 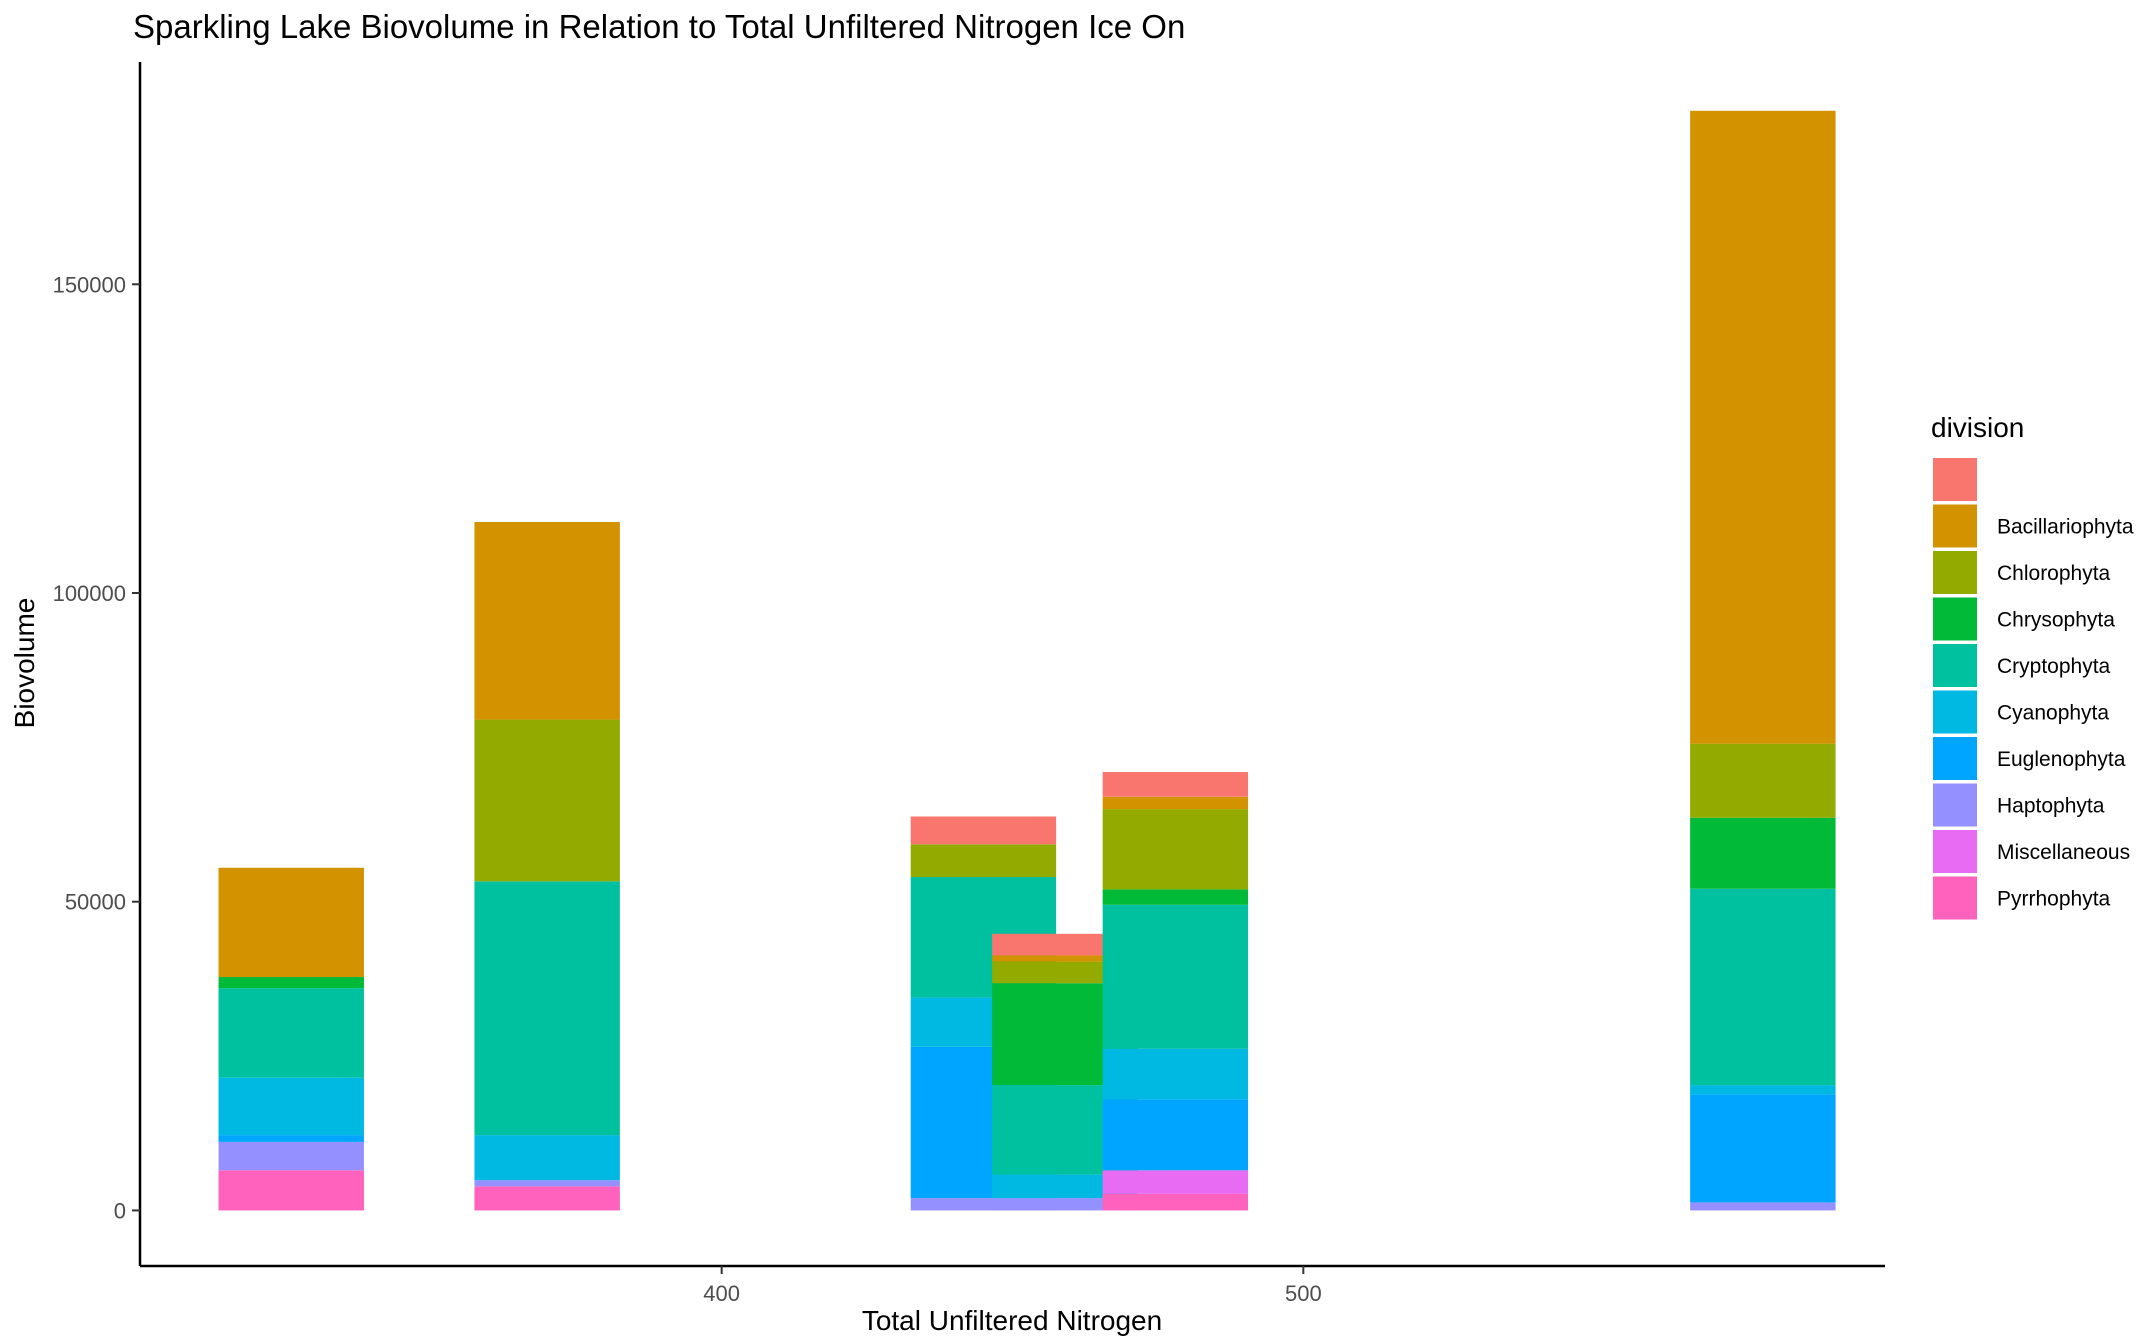 What do you see at coordinates (2053, 713) in the screenshot?
I see `legend-label-cyanophyta: Cyanophyta` at bounding box center [2053, 713].